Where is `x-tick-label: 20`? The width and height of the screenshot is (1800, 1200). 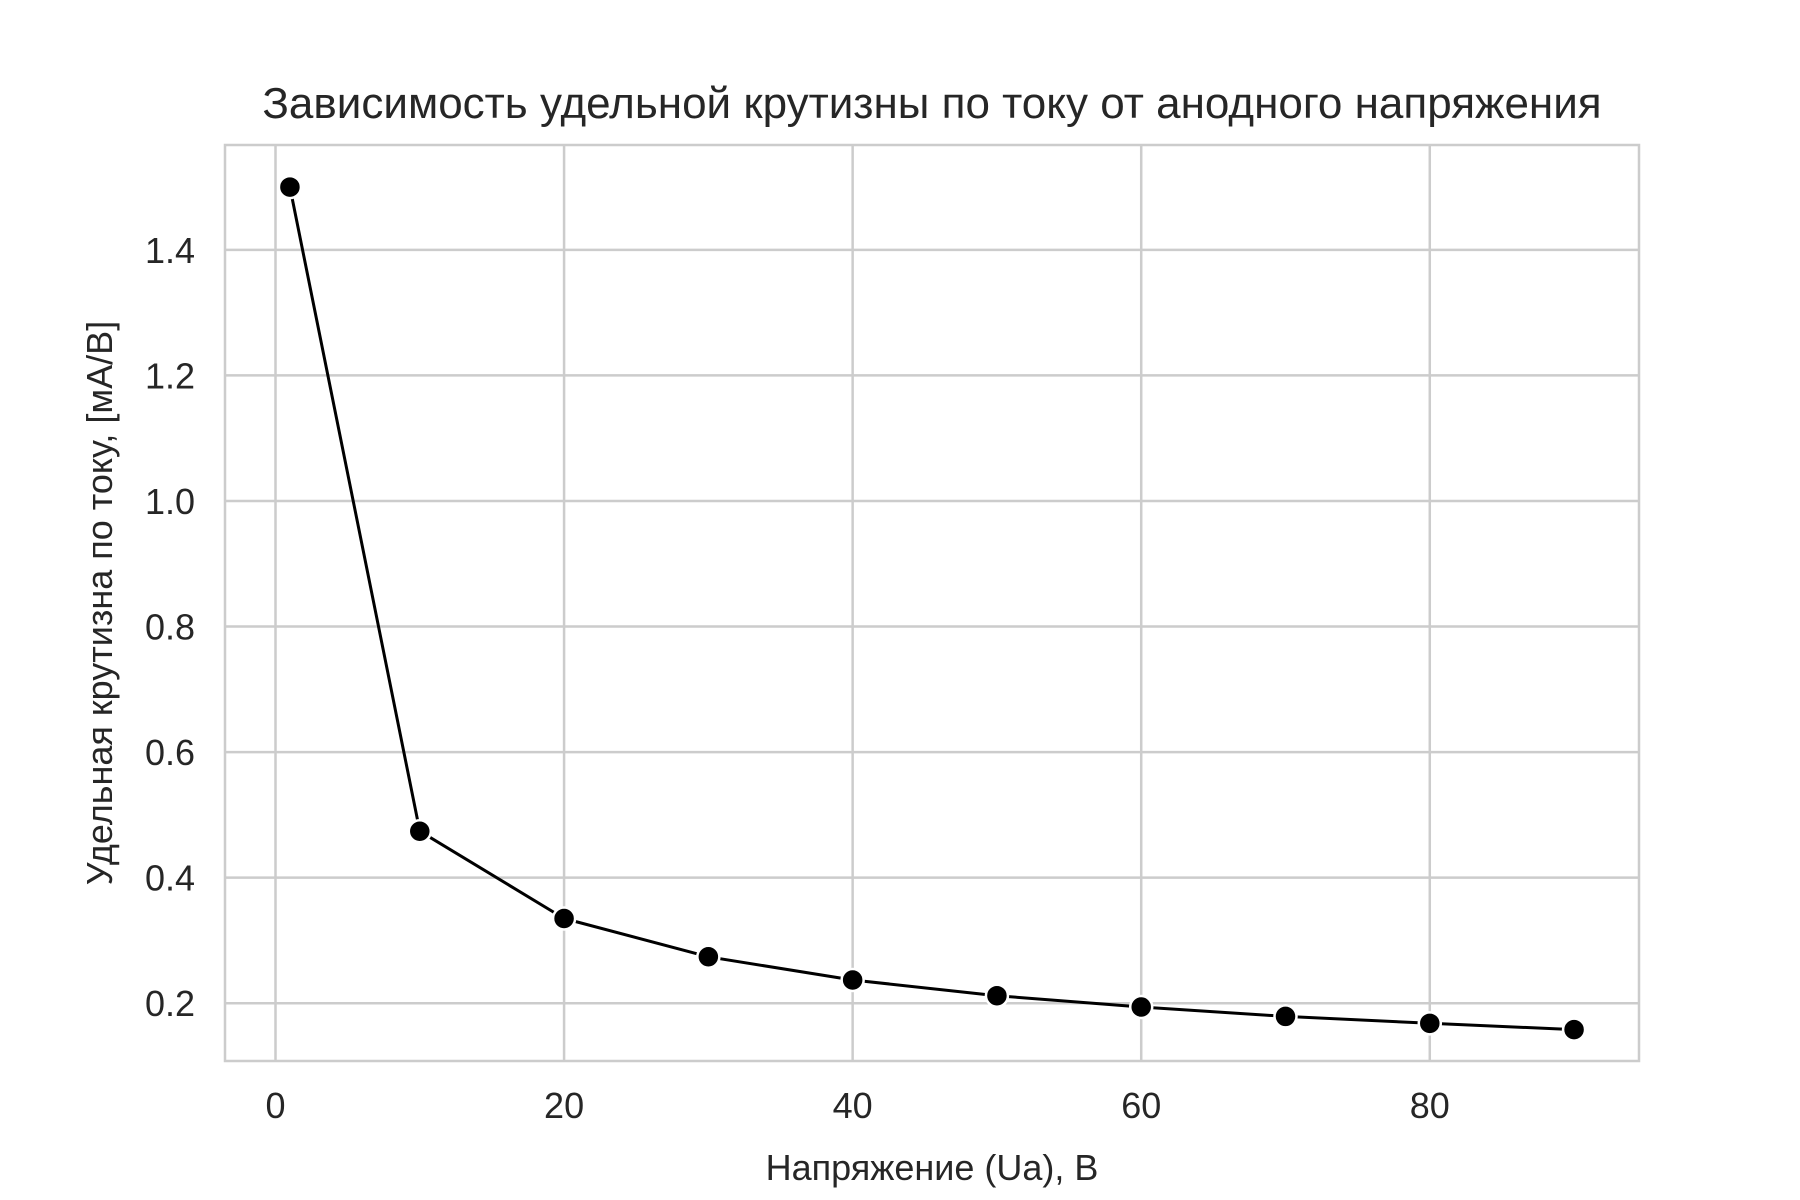
x-tick-label: 20 is located at coordinates (564, 1105).